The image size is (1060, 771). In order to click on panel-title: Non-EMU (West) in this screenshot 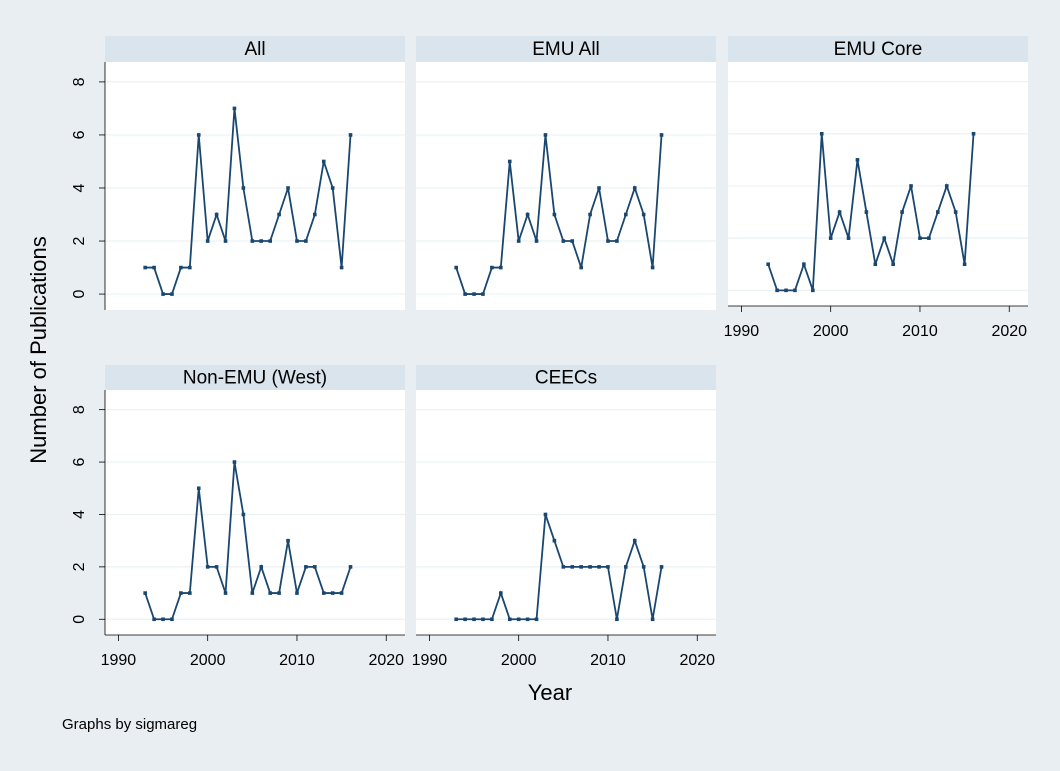, I will do `click(255, 378)`.